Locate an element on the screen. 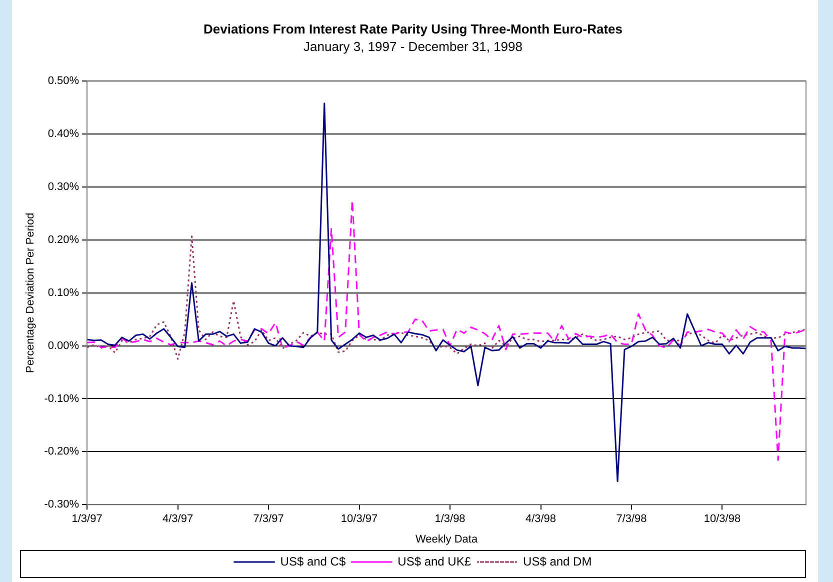 The image size is (833, 582). y-tick-label: -0.10% is located at coordinates (62, 398).